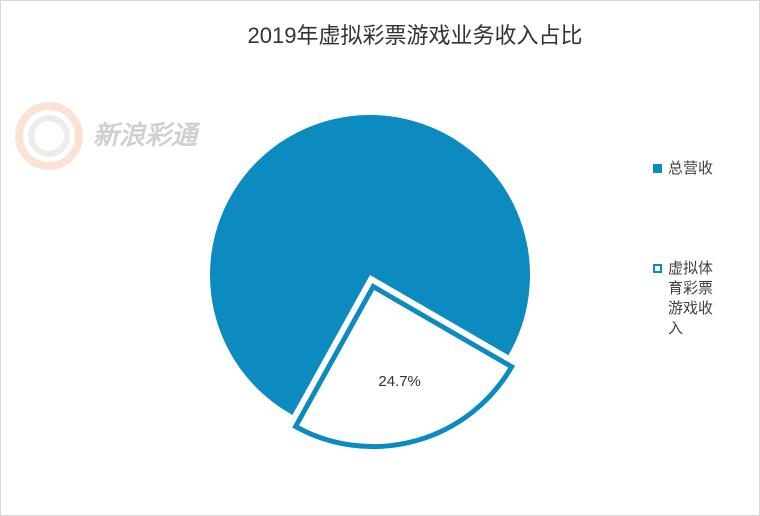 This screenshot has height=516, width=760. Describe the element at coordinates (404, 366) in the screenshot. I see `pie-slice` at that location.